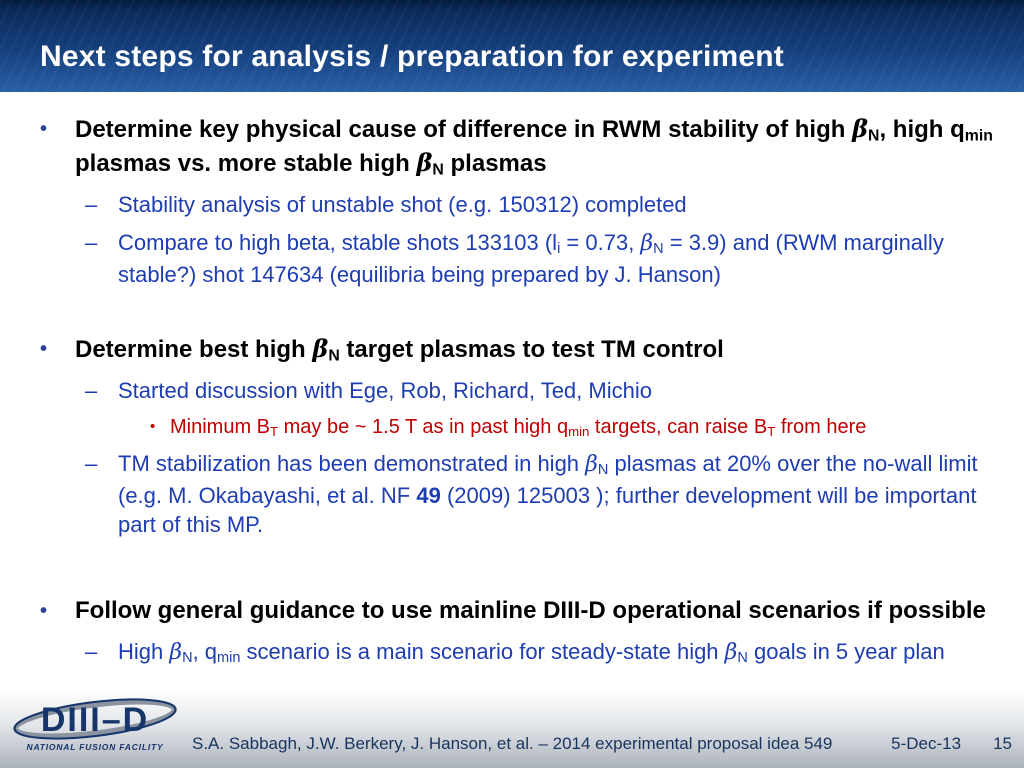 This screenshot has height=768, width=1024. Describe the element at coordinates (144, 651) in the screenshot. I see `text-segment: High` at that location.